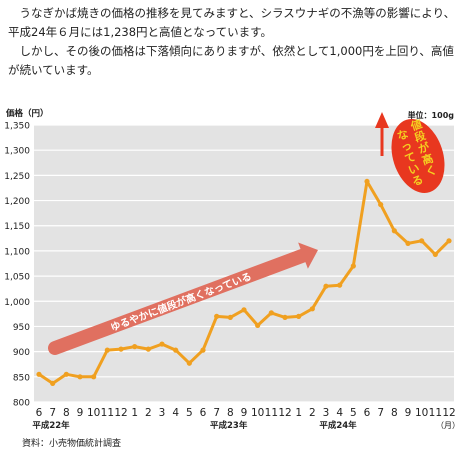 The width and height of the screenshot is (465, 454). Describe the element at coordinates (21, 378) in the screenshot. I see `y-tick-label: 850` at that location.